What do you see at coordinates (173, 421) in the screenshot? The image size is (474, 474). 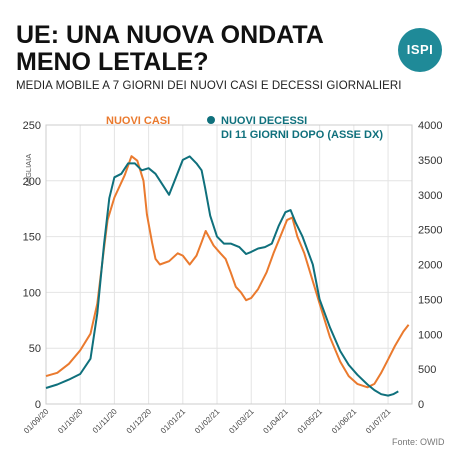 I see `x-tick-label: 01/01/21` at bounding box center [173, 421].